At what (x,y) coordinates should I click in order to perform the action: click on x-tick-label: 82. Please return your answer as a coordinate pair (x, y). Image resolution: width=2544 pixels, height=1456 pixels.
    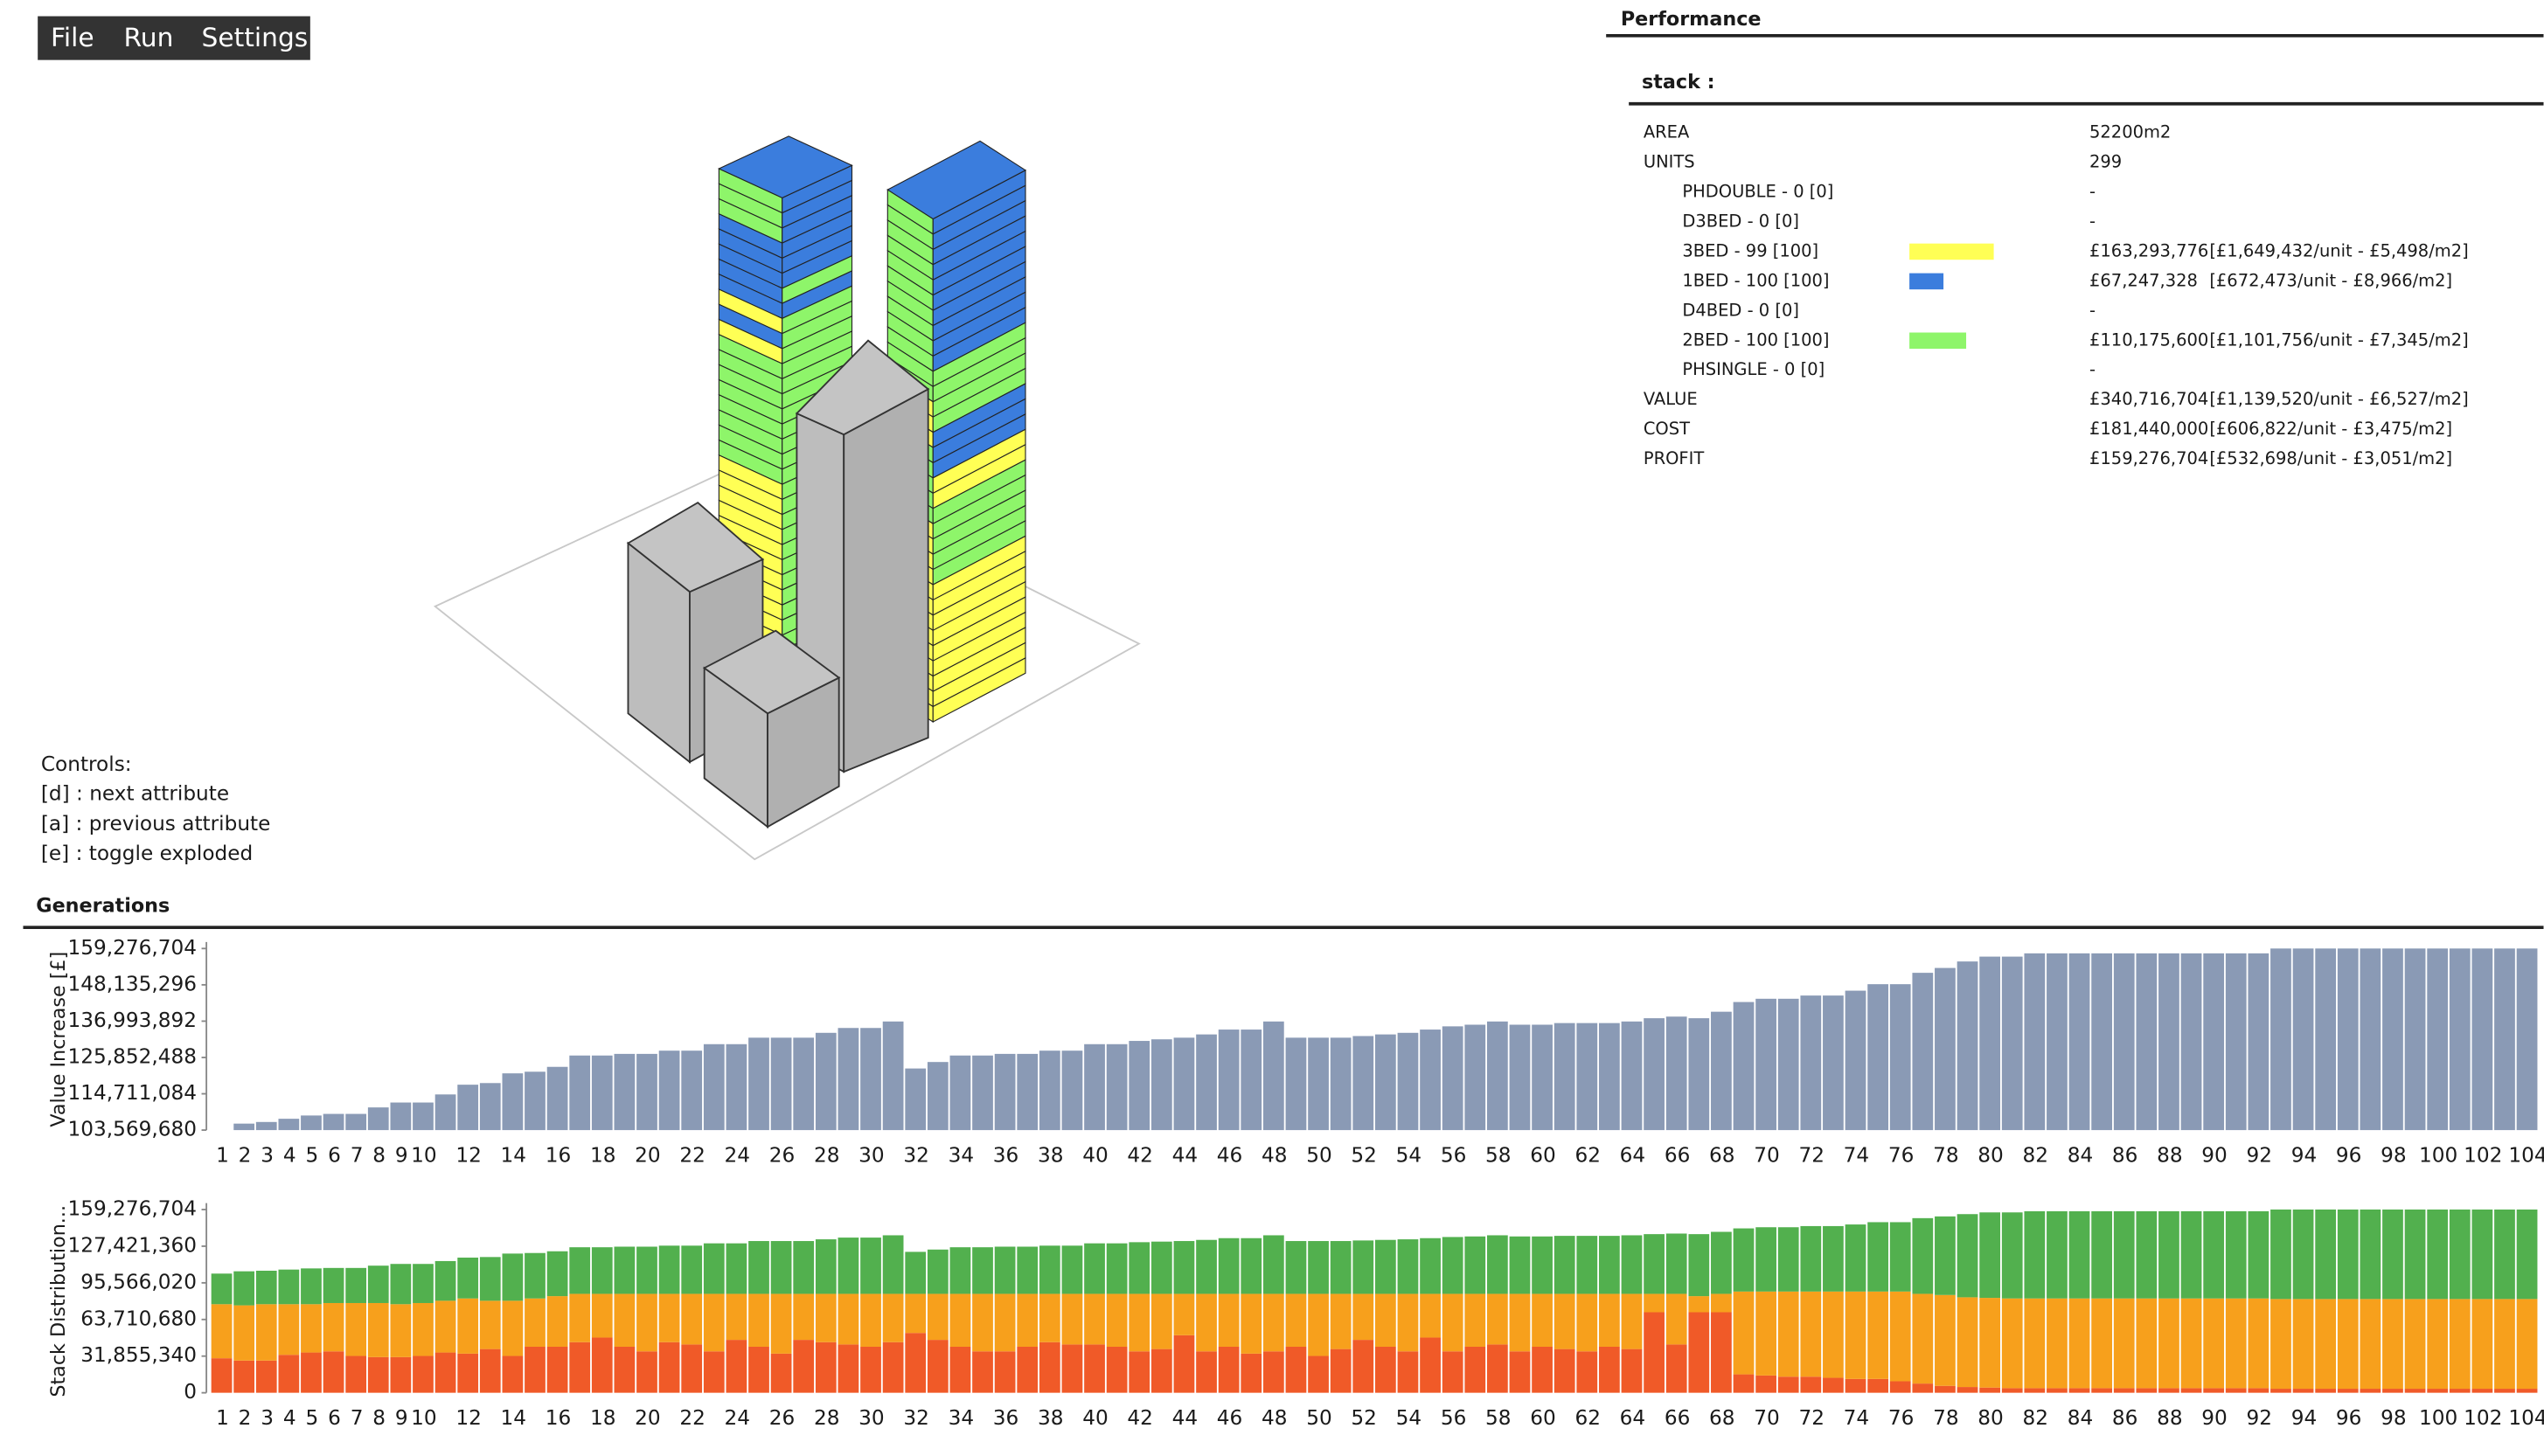
    Looking at the image, I should click on (2036, 1155).